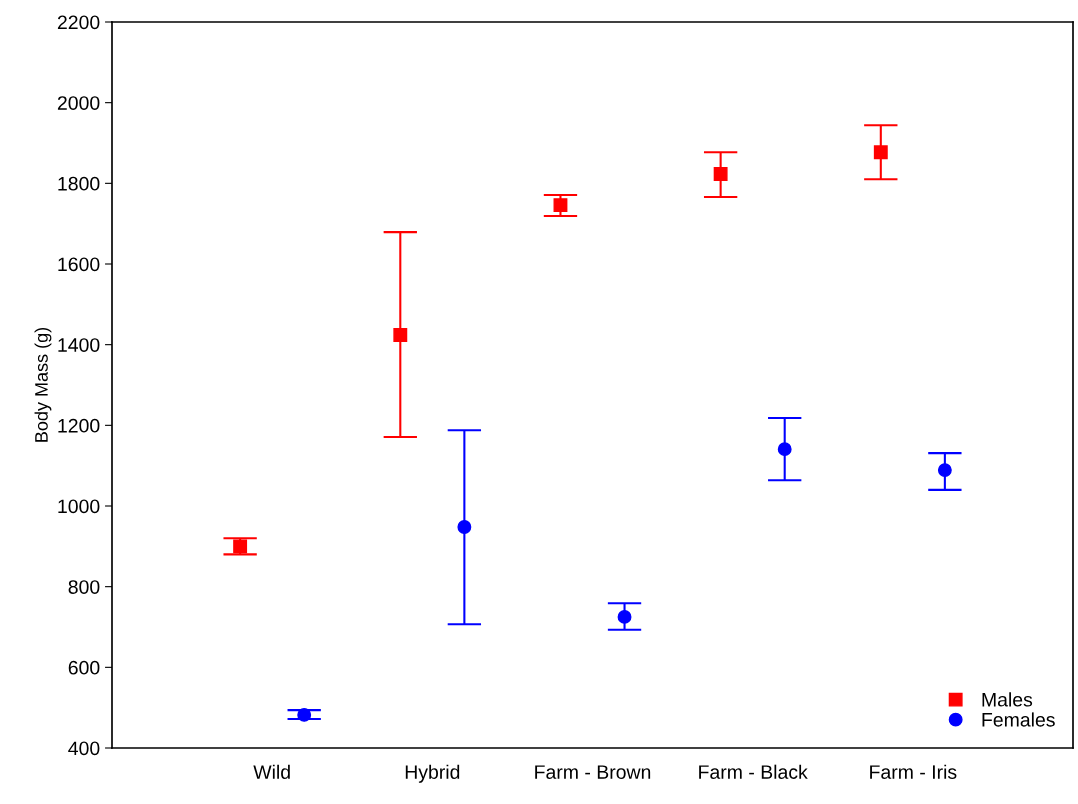  I want to click on y-tick-label: 1000, so click(79, 506).